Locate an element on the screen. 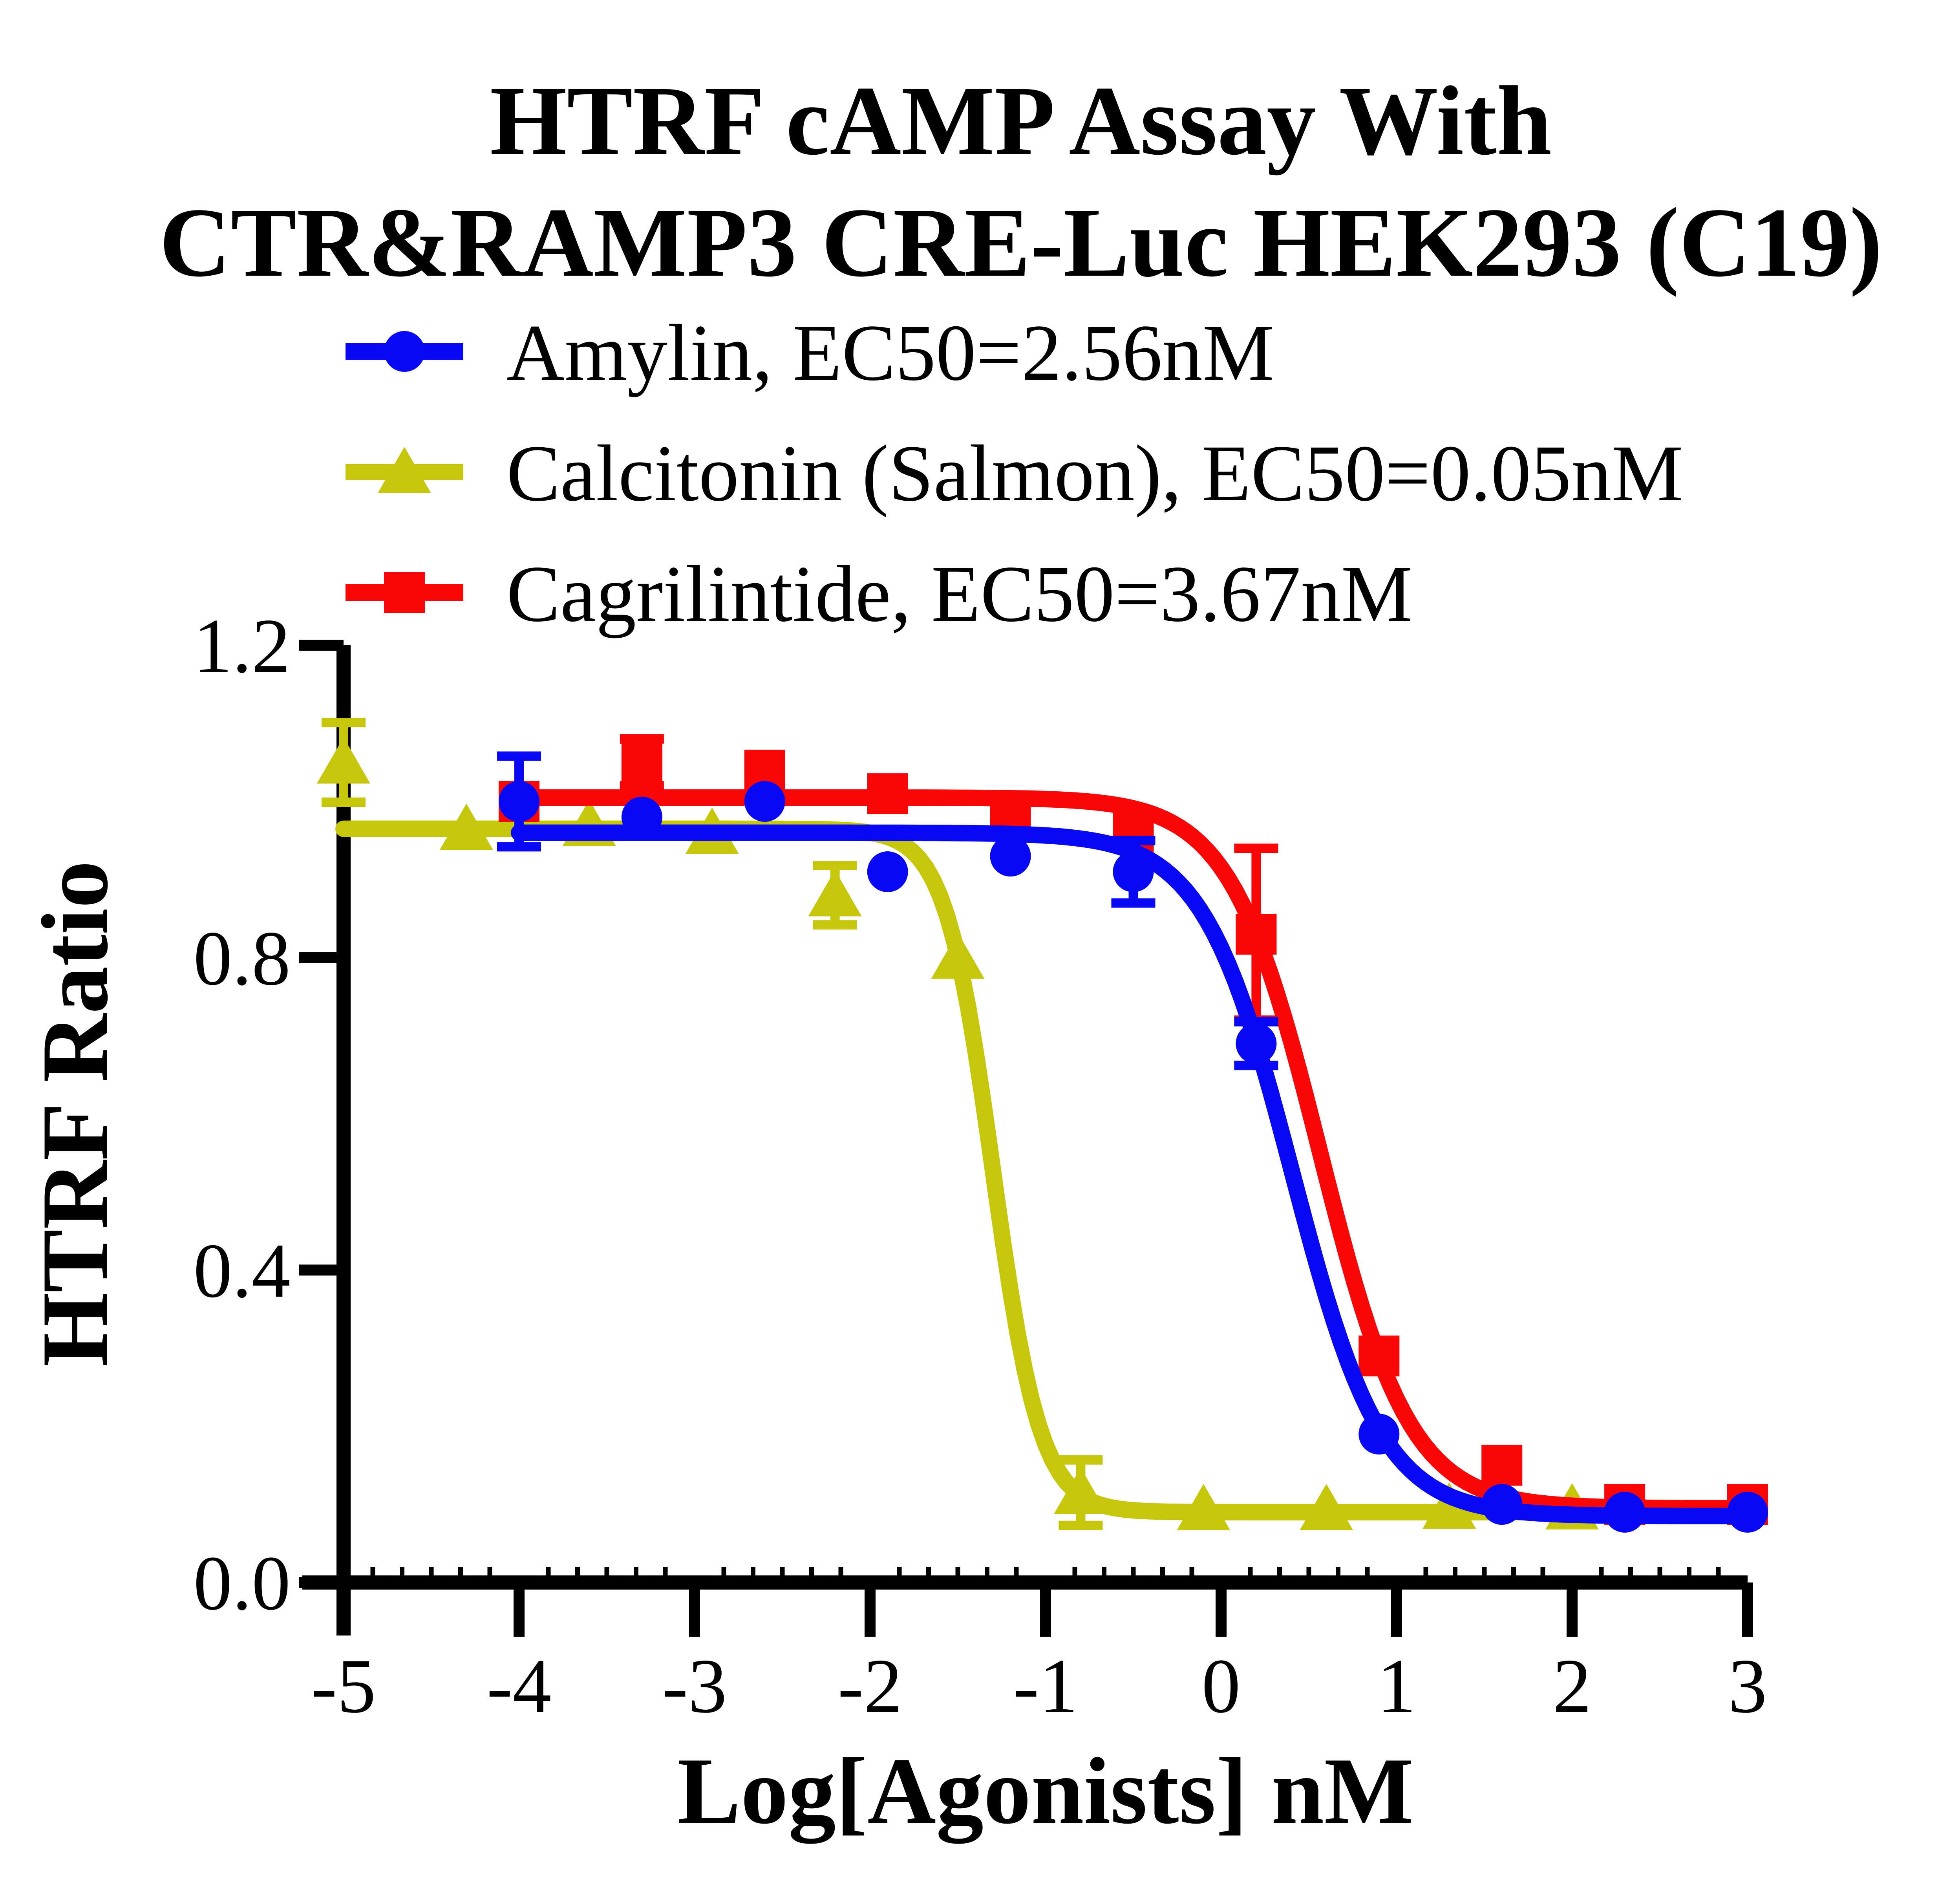 This screenshot has width=1960, height=1877. x-tick-label: -5 is located at coordinates (343, 1686).